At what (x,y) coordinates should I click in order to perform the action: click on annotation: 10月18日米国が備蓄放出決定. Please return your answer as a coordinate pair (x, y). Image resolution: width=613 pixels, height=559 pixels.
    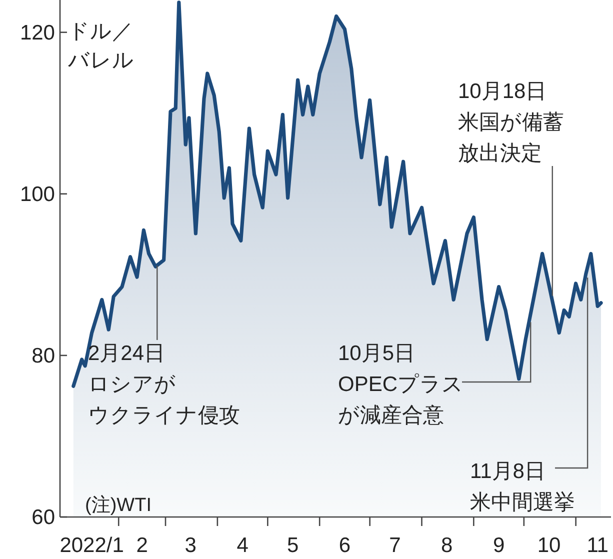
    Looking at the image, I should click on (511, 122).